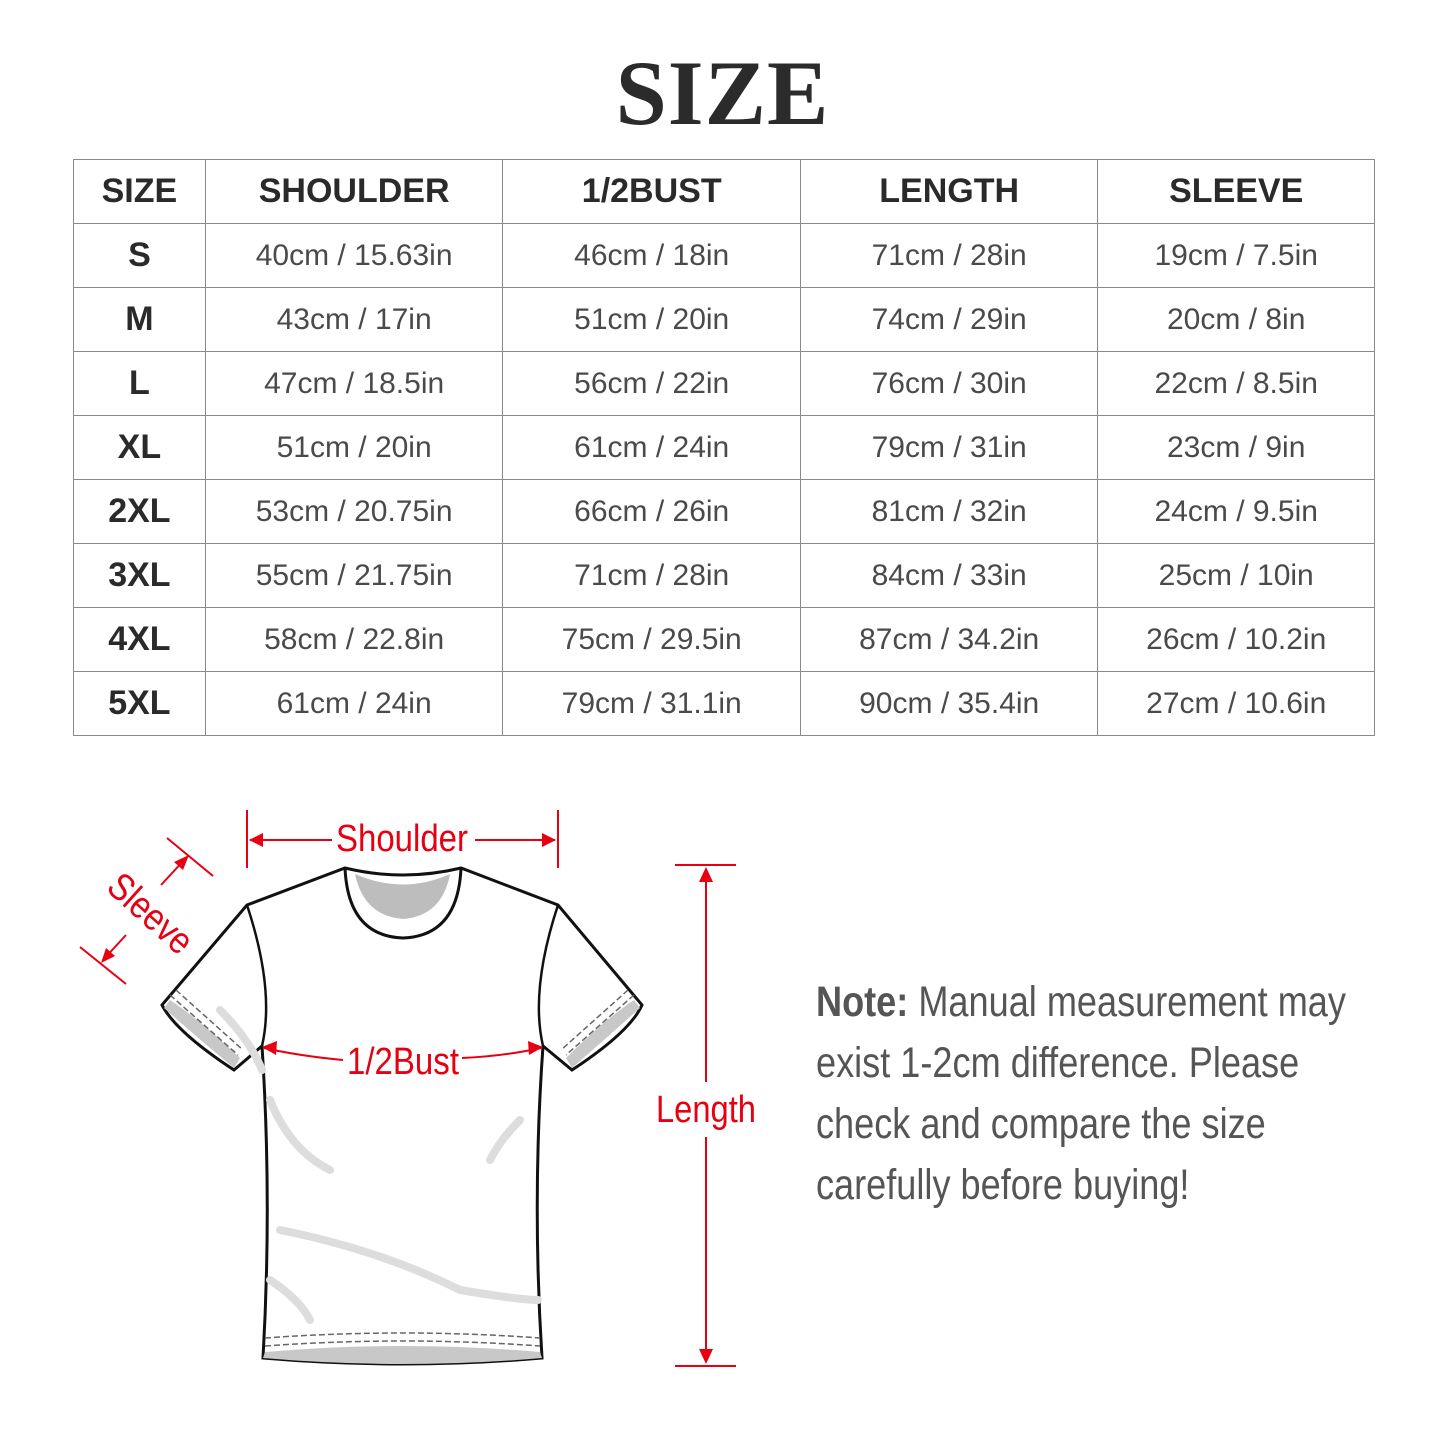 The image size is (1445, 1445). Describe the element at coordinates (139, 255) in the screenshot. I see `cell-size: S` at that location.